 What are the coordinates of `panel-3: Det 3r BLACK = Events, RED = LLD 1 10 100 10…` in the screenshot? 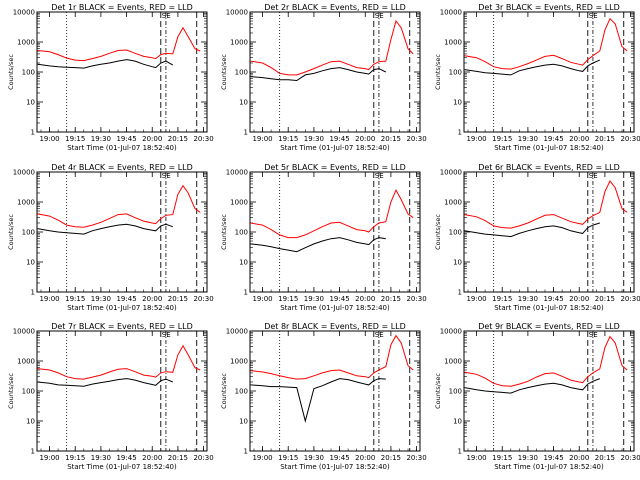 It's located at (537, 77).